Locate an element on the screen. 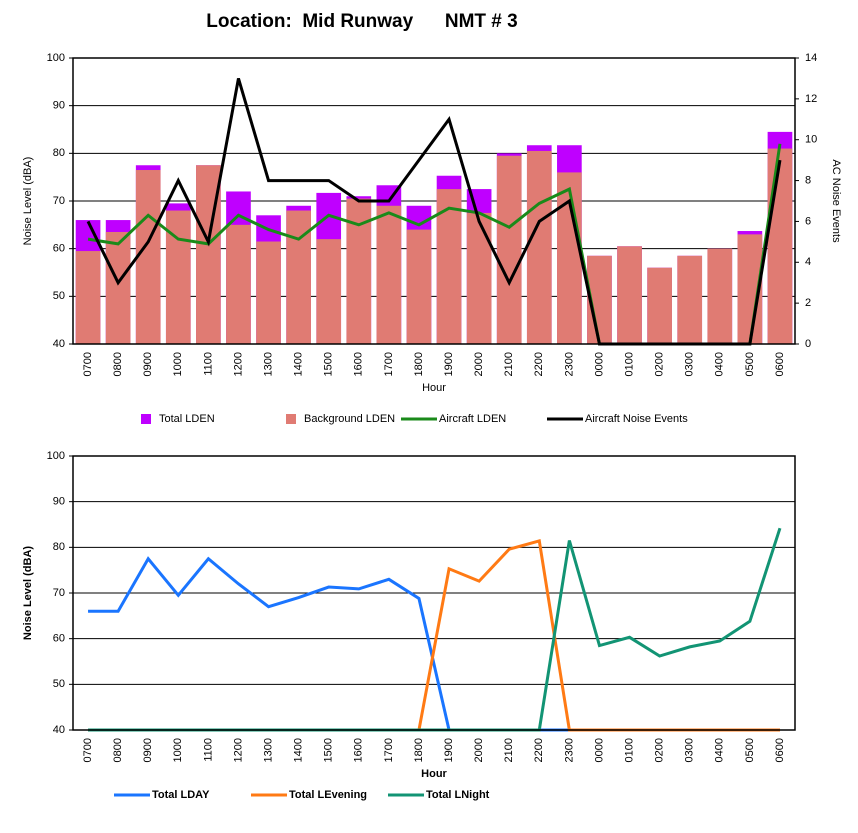 The height and width of the screenshot is (833, 858). y2-tick-label: 8 is located at coordinates (808, 180).